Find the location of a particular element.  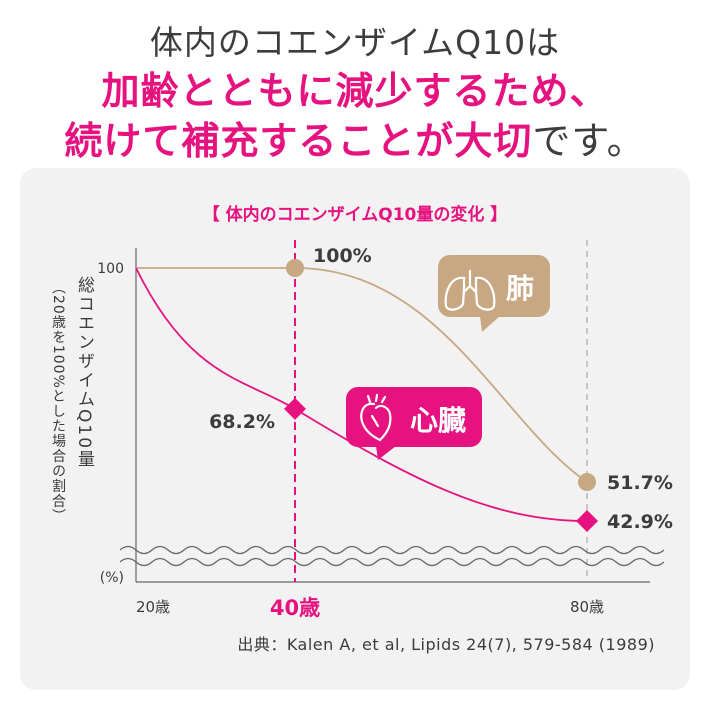

headline-line-3-tail: です。 is located at coordinates (589, 141).